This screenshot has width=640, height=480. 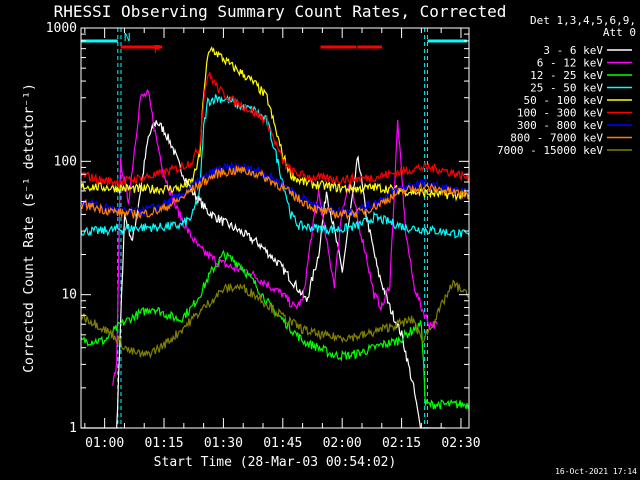 What do you see at coordinates (274, 43) in the screenshot?
I see `flag-bars: NF` at bounding box center [274, 43].